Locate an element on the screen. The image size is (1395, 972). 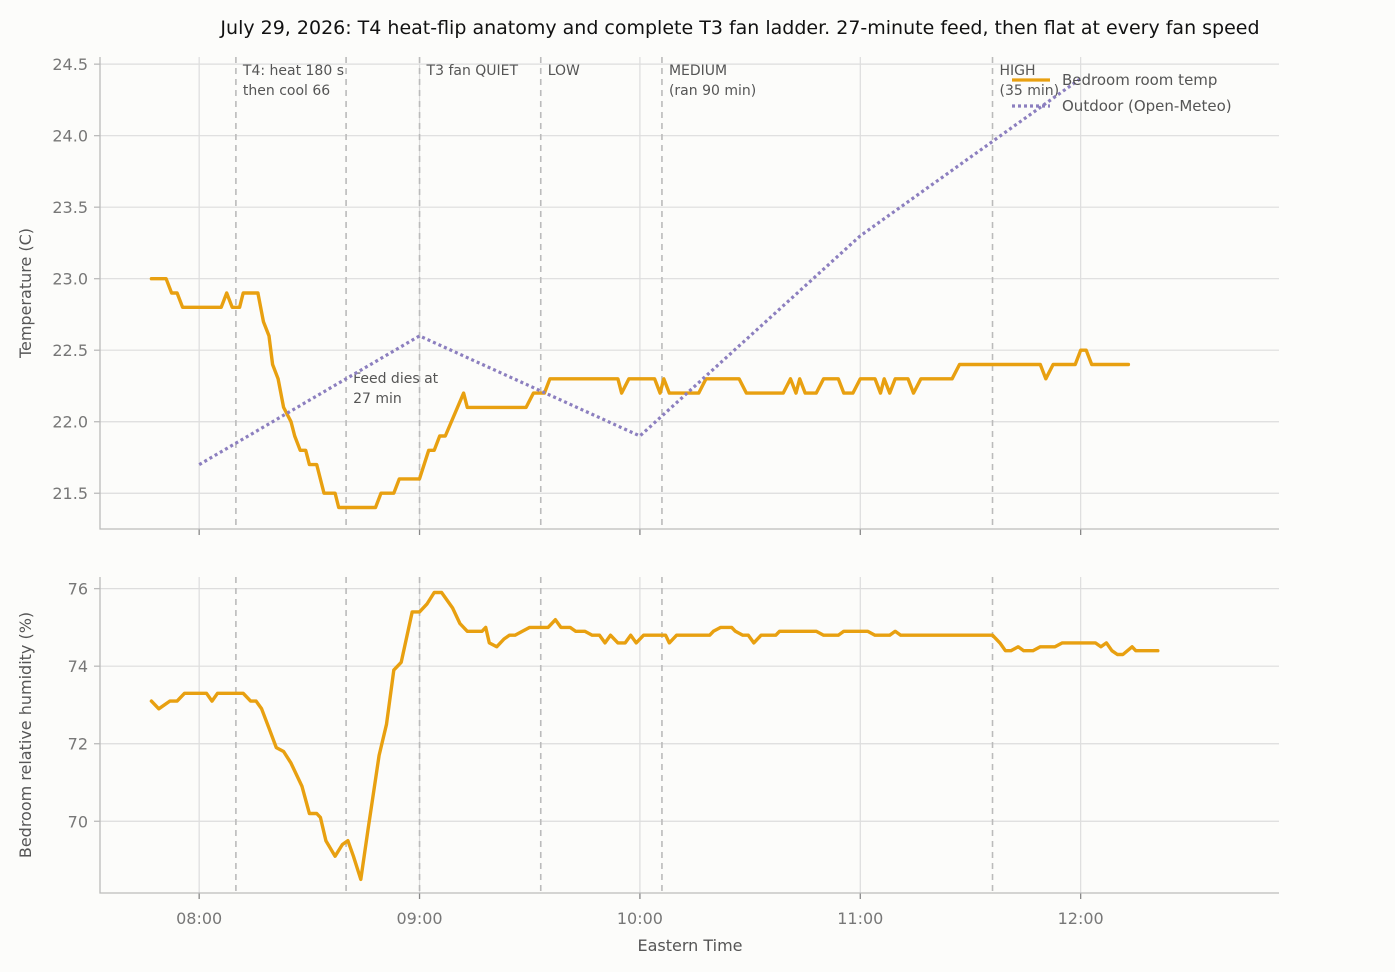
temperature-axis-label: Temperature (C) is located at coordinates (25, 293).